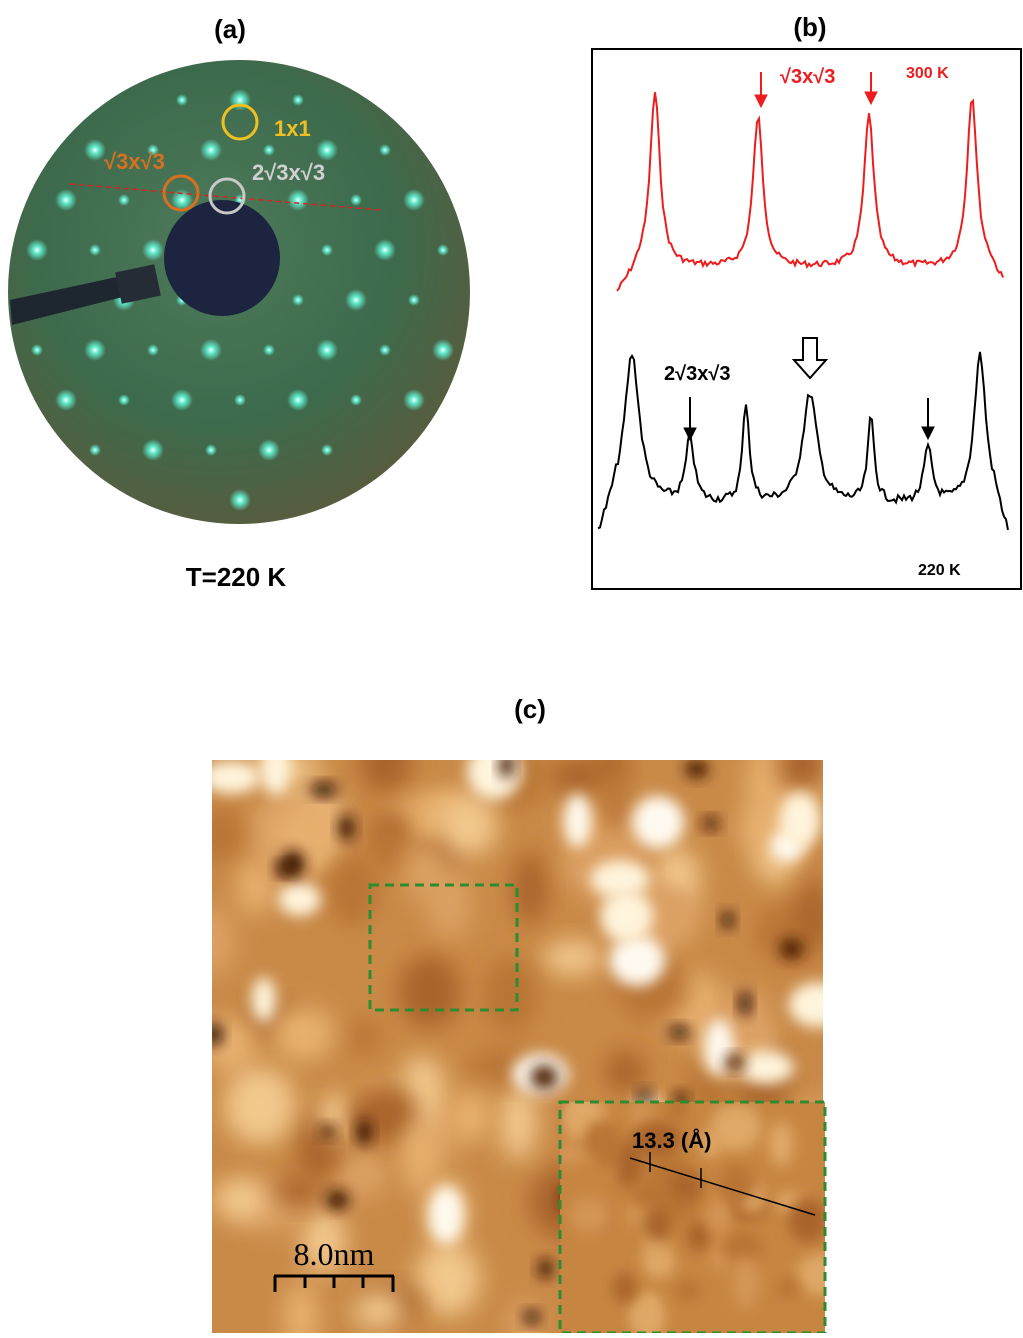  Describe the element at coordinates (138, 284) in the screenshot. I see `probe-holder` at that location.